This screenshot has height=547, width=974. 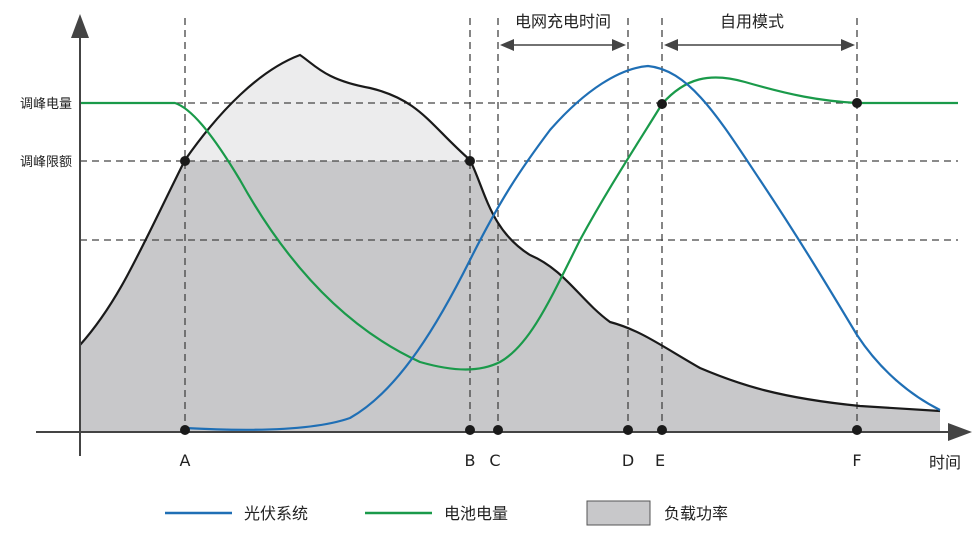 What do you see at coordinates (628, 430) in the screenshot?
I see `marker-D-axis` at bounding box center [628, 430].